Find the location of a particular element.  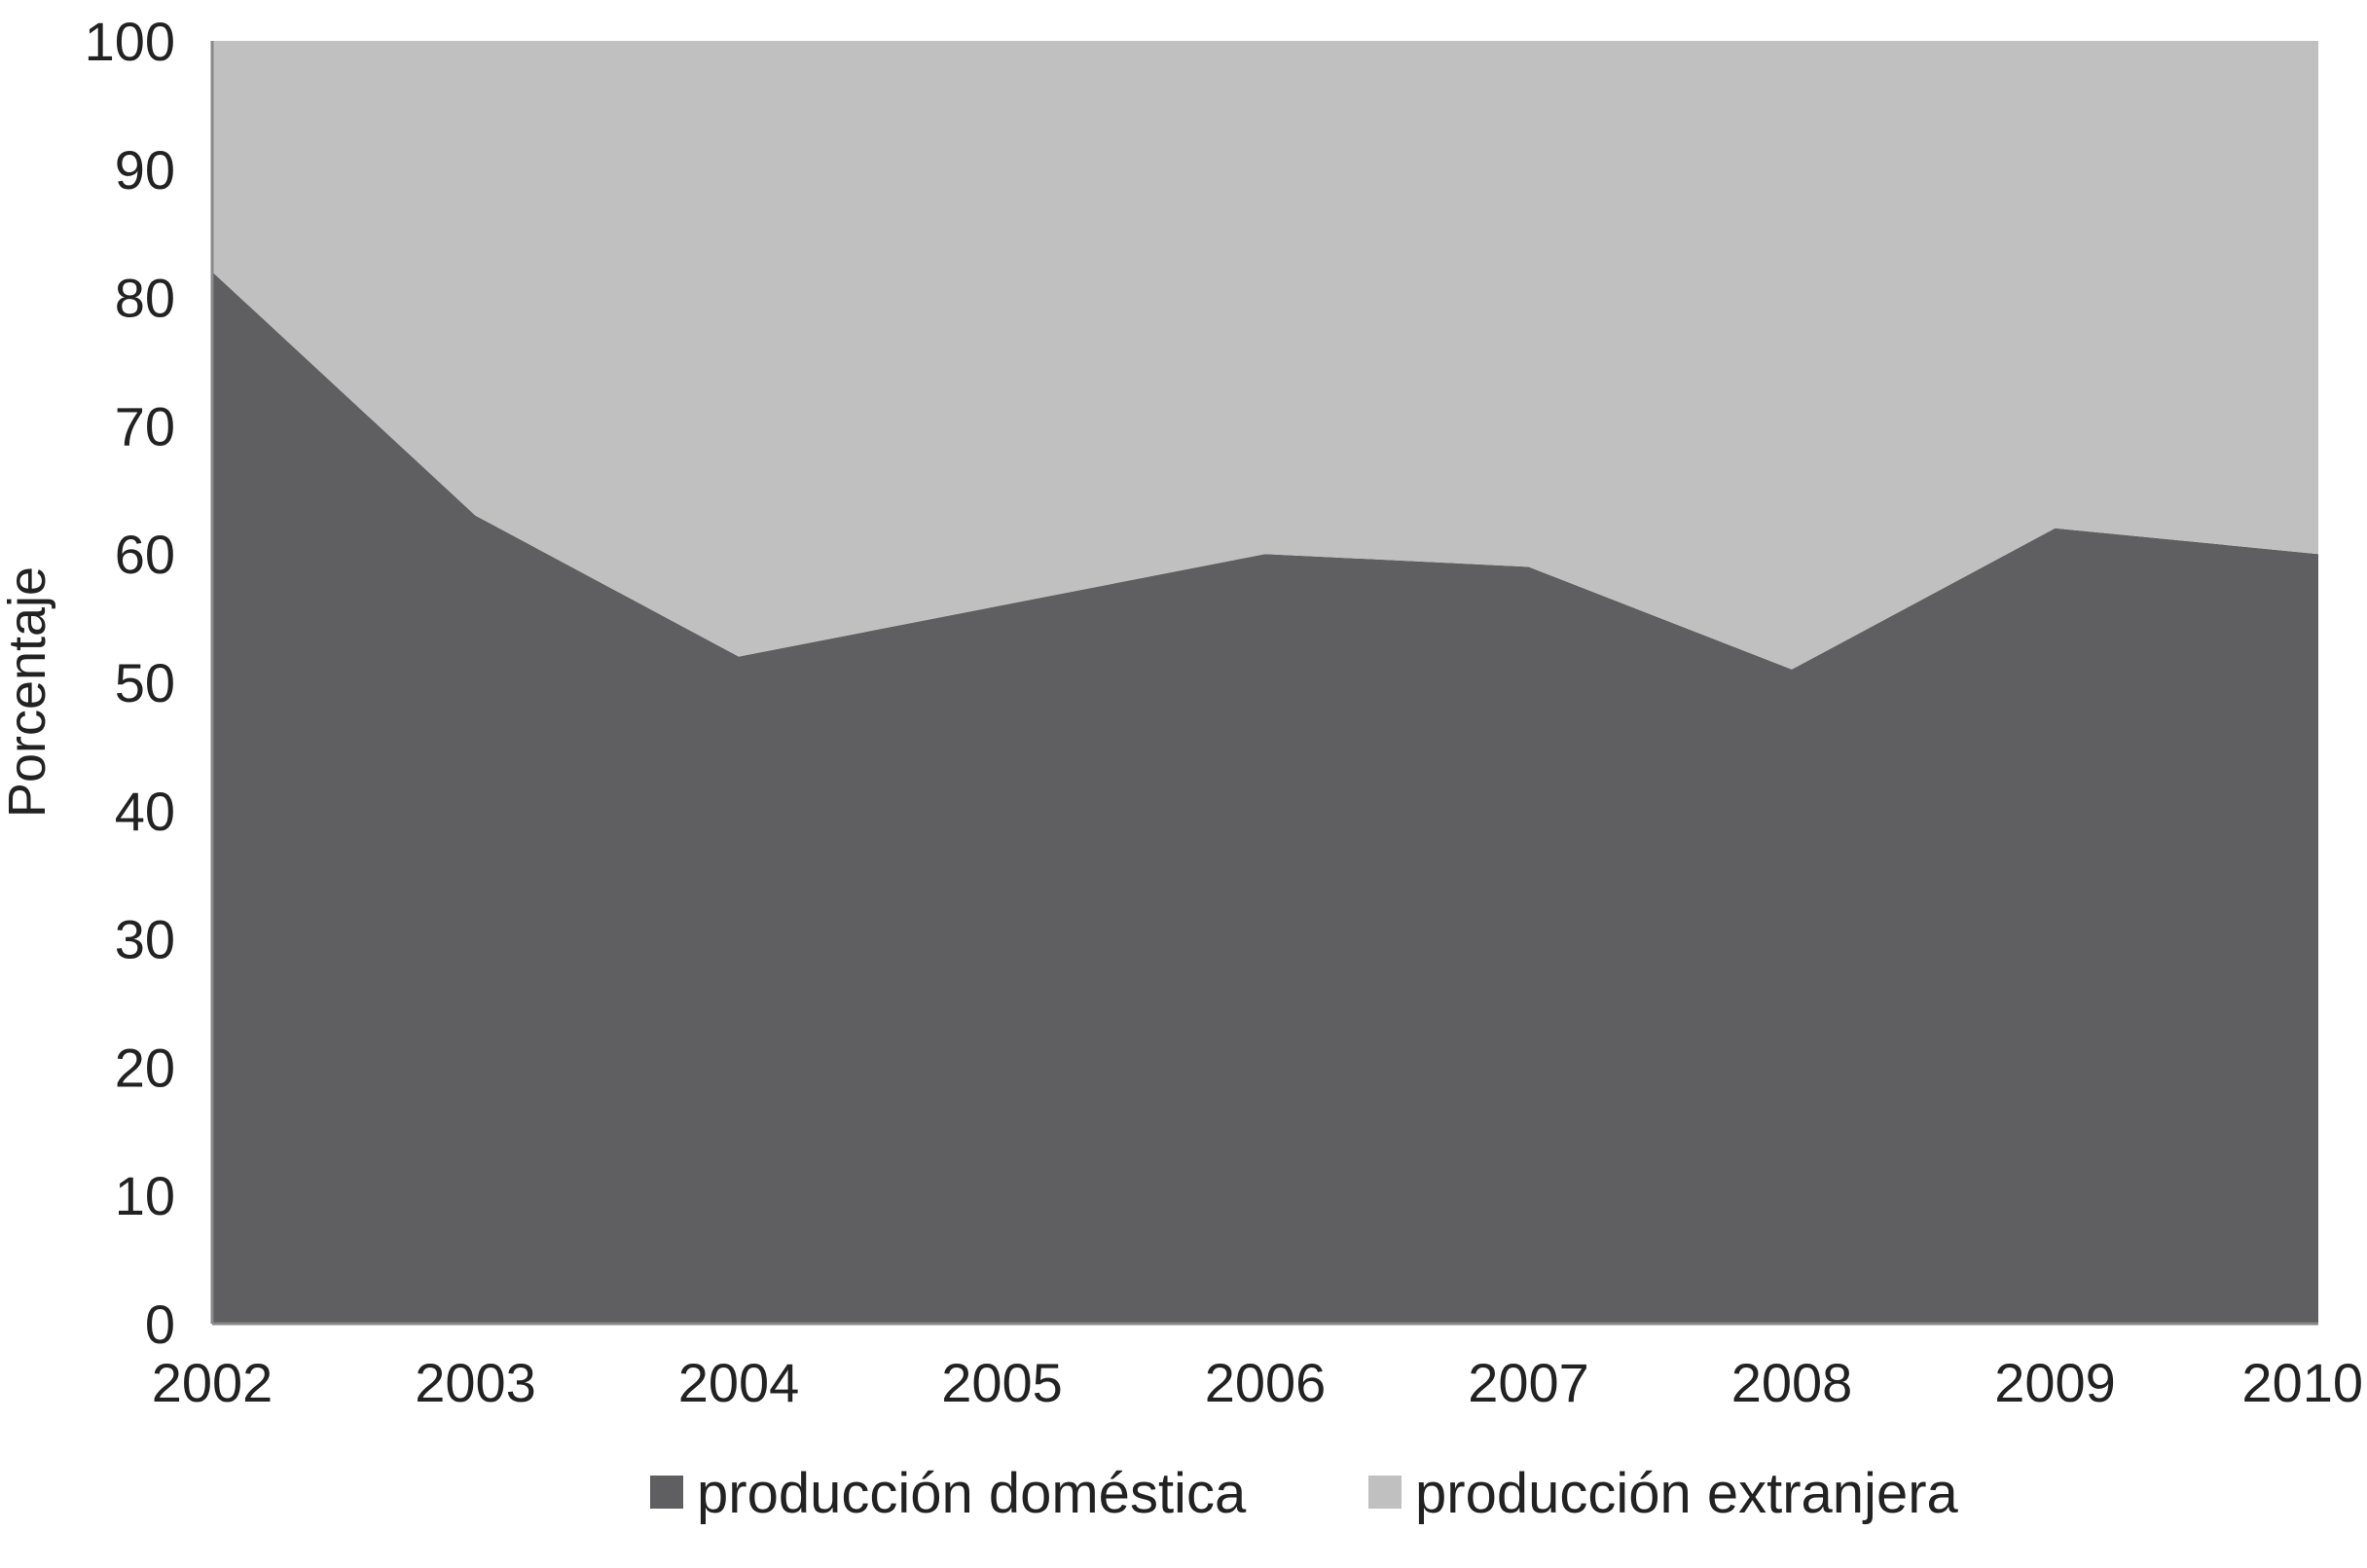

x-tick-label: 2005 is located at coordinates (1002, 1382).